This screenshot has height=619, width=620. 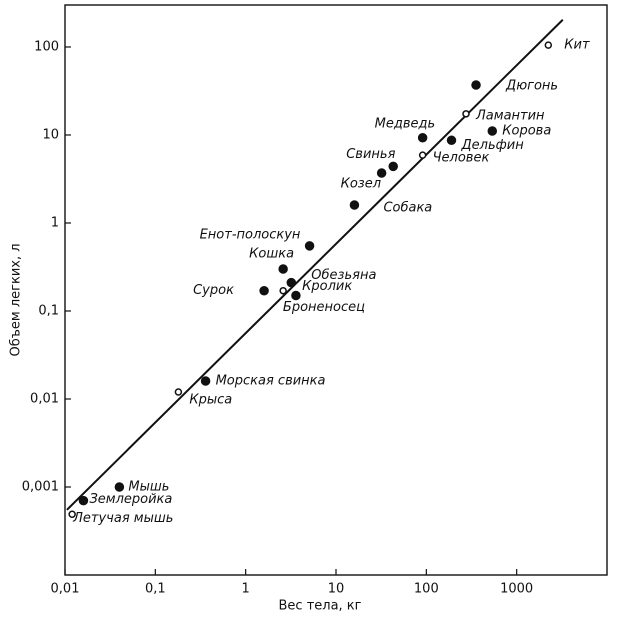 What do you see at coordinates (577, 45) in the screenshot?
I see `point-label: Кит` at bounding box center [577, 45].